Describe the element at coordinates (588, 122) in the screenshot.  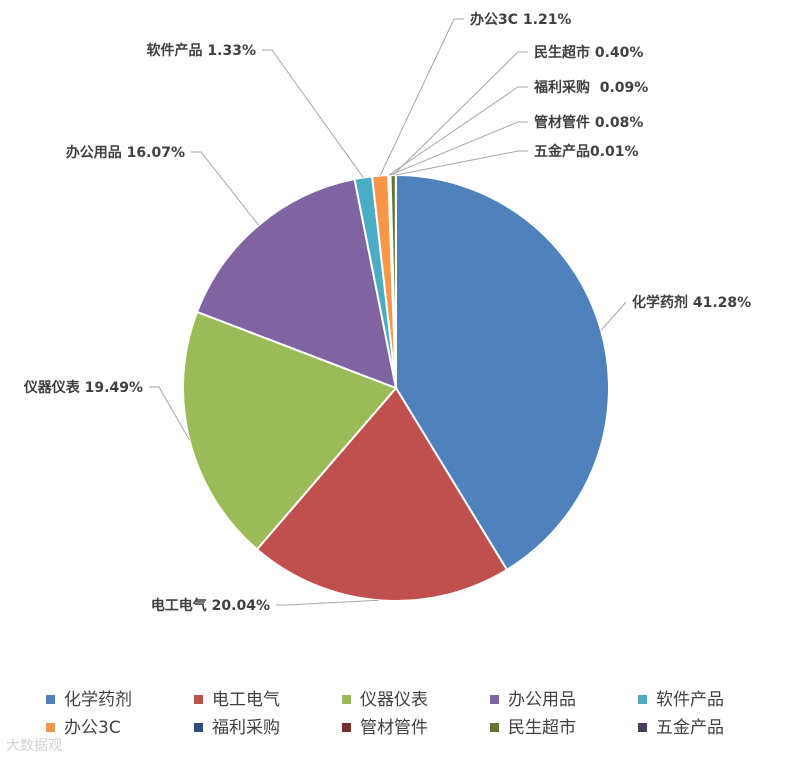
I see `data-label-7: 管材管件 0.08%` at that location.